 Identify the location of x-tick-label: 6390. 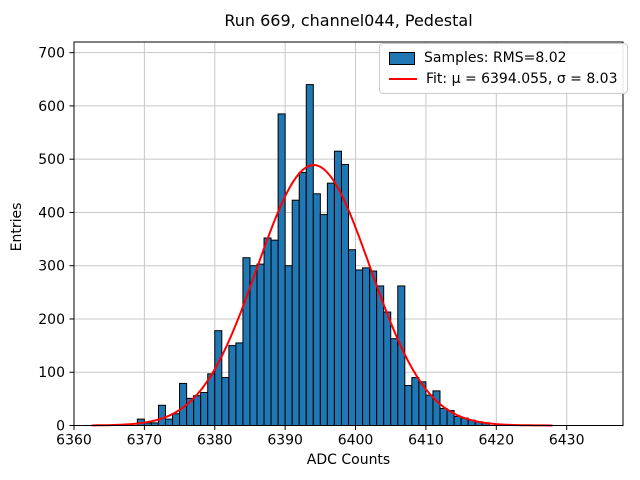
(285, 441).